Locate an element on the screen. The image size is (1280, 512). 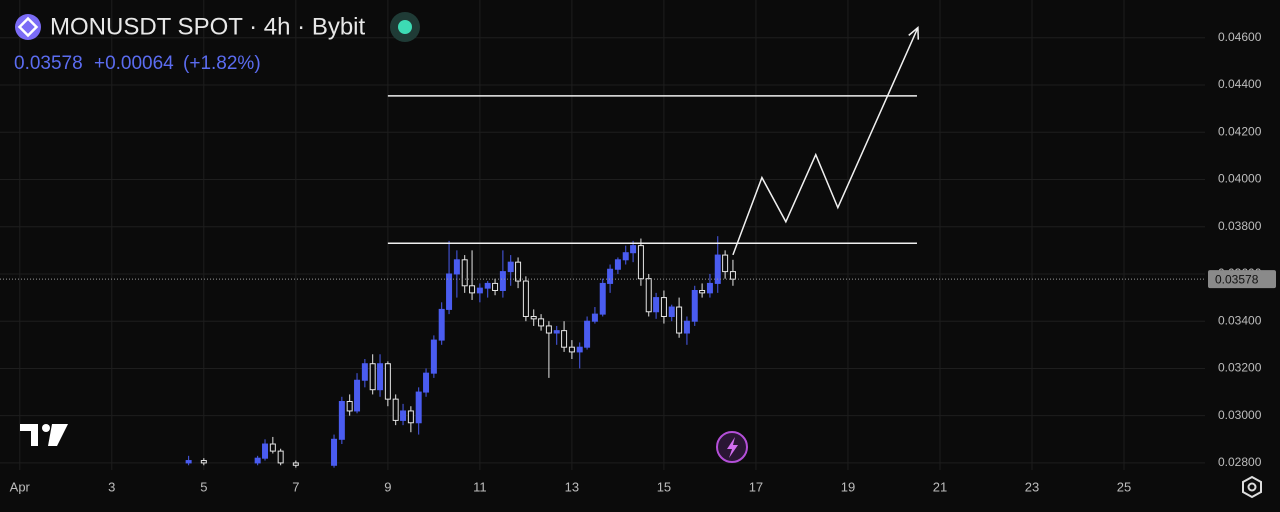
x-tick-label: Apr is located at coordinates (20, 486).